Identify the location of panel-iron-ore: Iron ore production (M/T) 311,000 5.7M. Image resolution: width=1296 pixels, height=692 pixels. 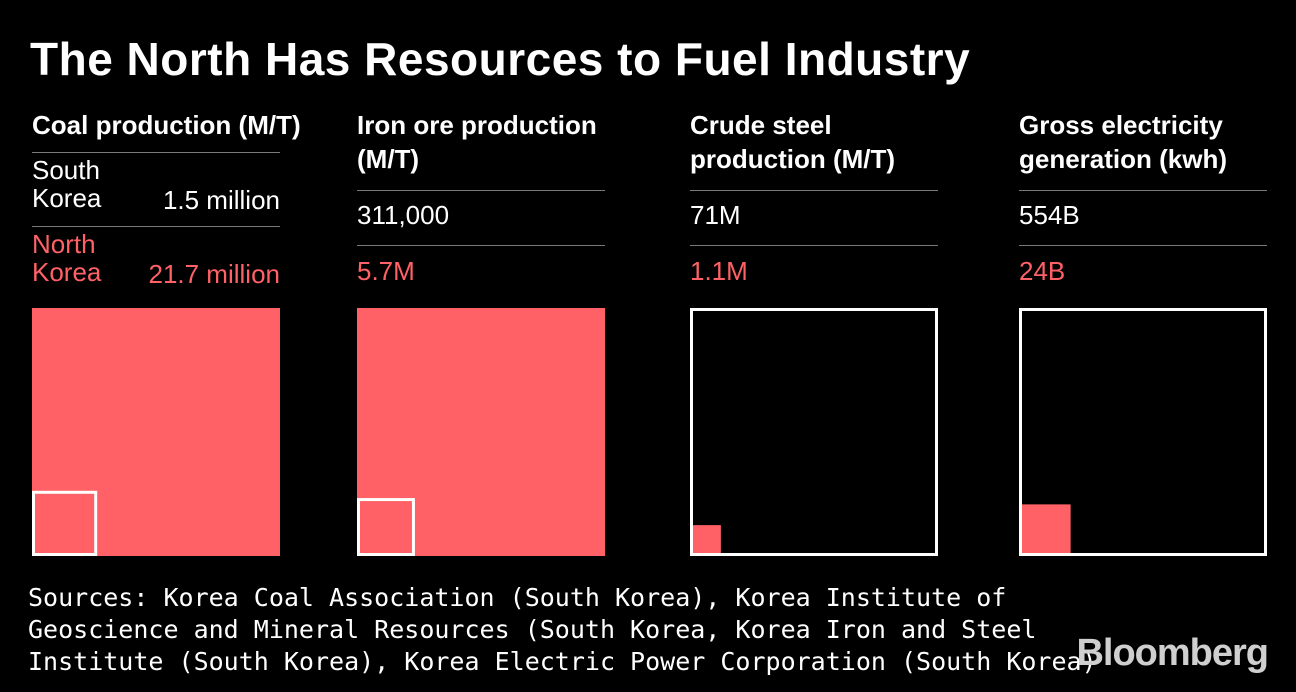
(482, 332).